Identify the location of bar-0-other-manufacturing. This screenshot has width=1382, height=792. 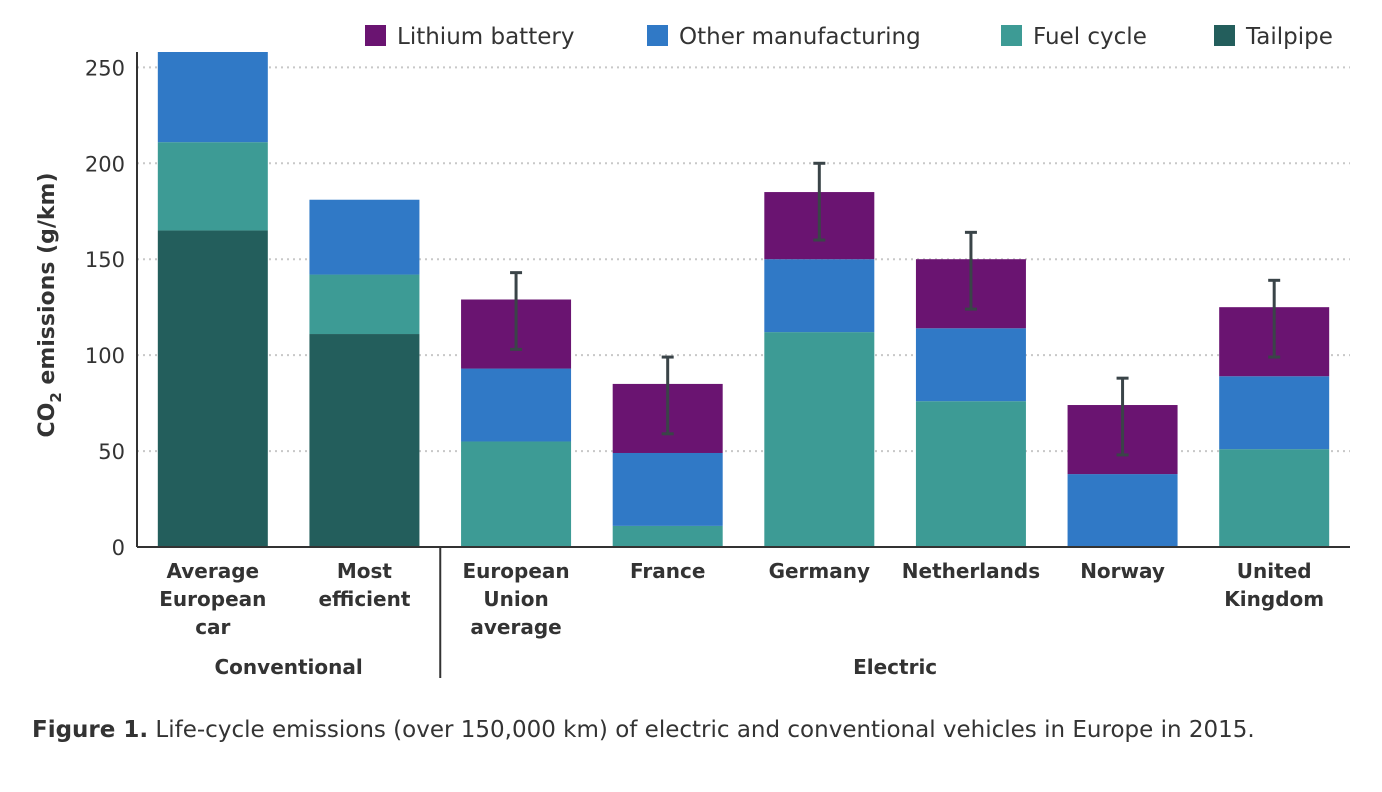
(212, 97).